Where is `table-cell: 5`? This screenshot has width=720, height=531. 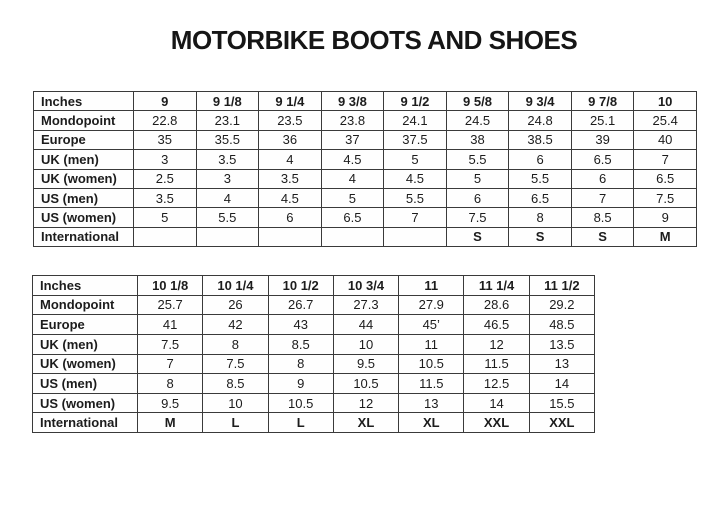
table-cell: 5 is located at coordinates (165, 217).